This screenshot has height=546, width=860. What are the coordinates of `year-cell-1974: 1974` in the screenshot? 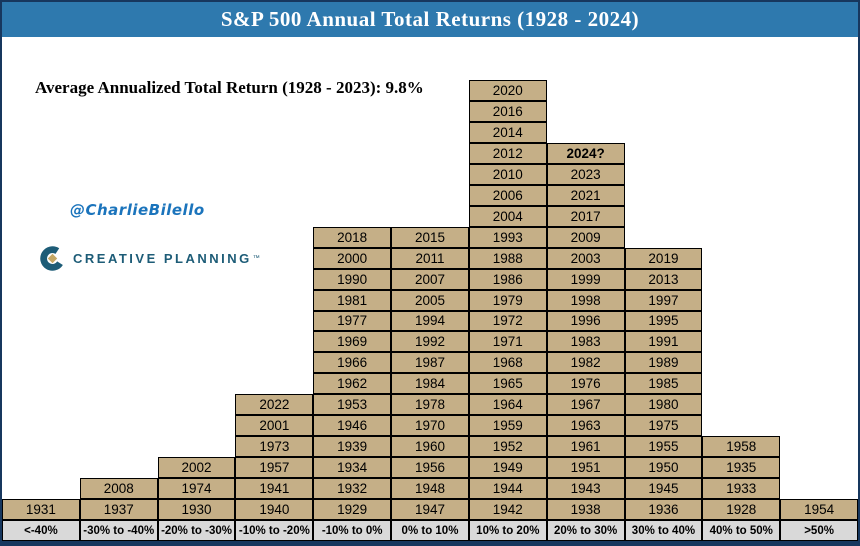 It's located at (196, 489).